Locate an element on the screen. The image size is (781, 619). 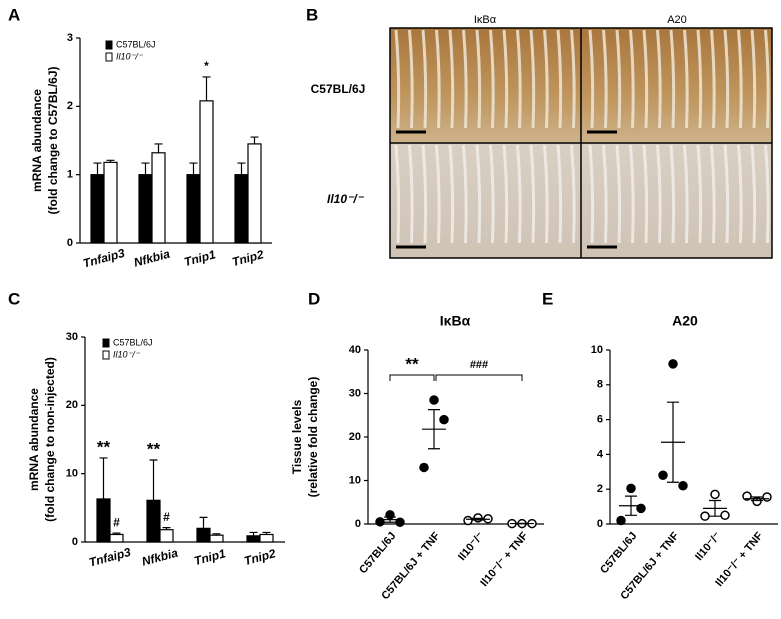
y-tick-label: 8 is located at coordinates (600, 385).